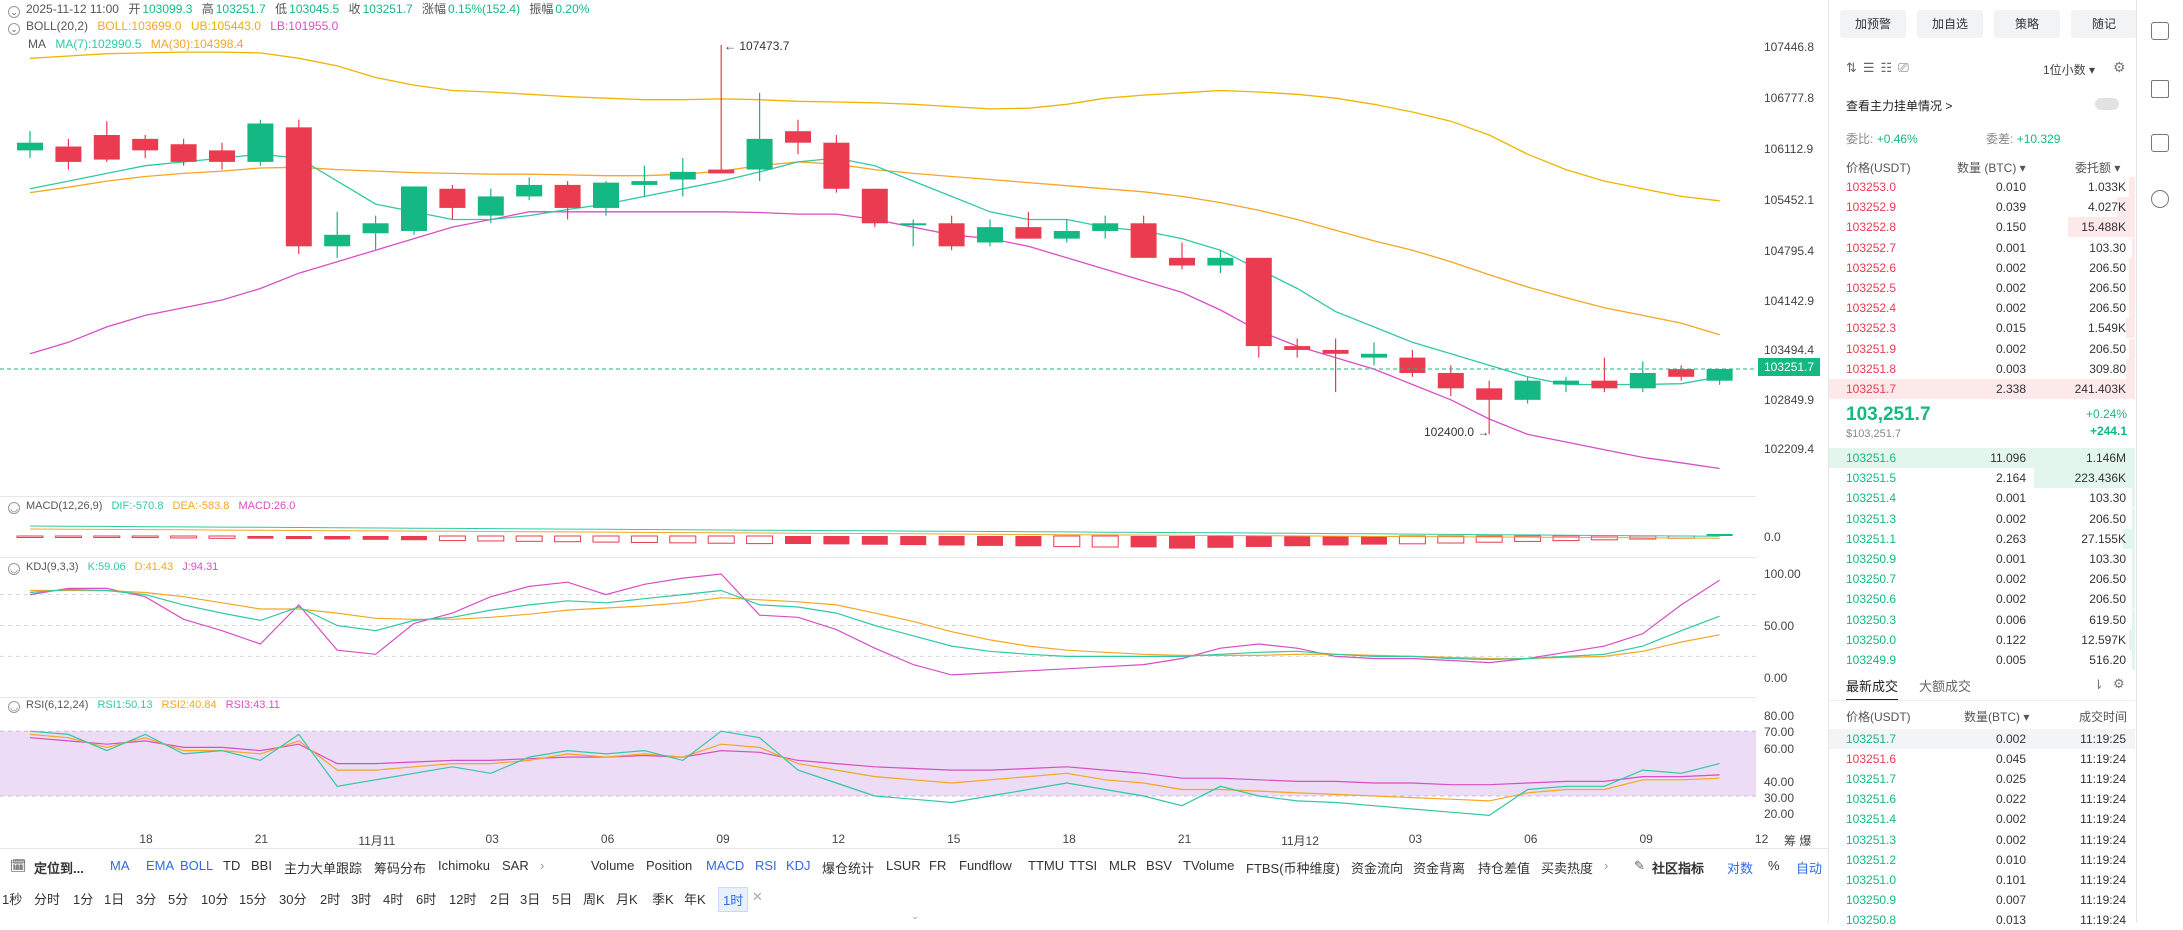  I want to click on ob-header-total: 委托额 ▾, so click(2098, 168).